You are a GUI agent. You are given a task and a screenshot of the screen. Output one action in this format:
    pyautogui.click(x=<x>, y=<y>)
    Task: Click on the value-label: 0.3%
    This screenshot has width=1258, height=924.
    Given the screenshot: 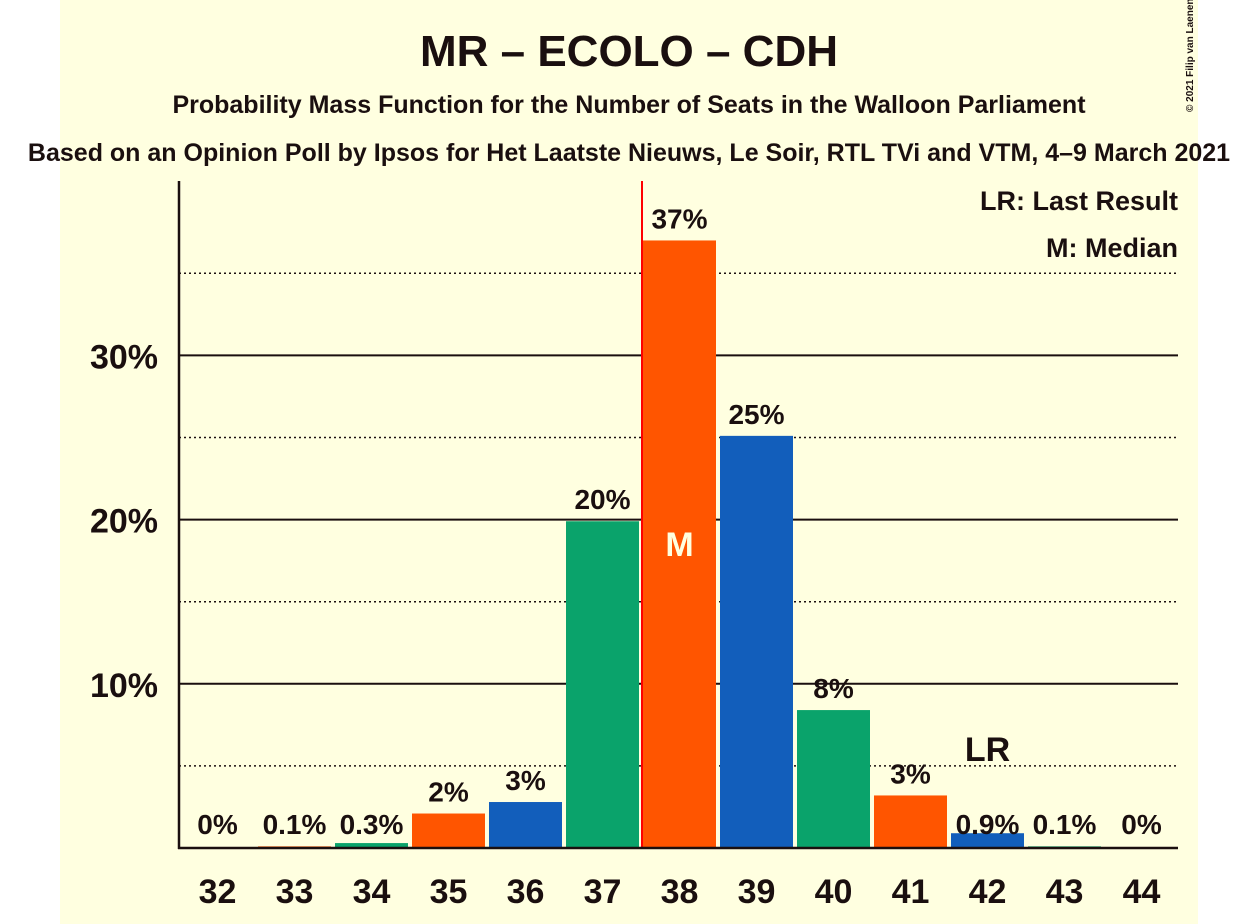 What is the action you would take?
    pyautogui.click(x=372, y=824)
    